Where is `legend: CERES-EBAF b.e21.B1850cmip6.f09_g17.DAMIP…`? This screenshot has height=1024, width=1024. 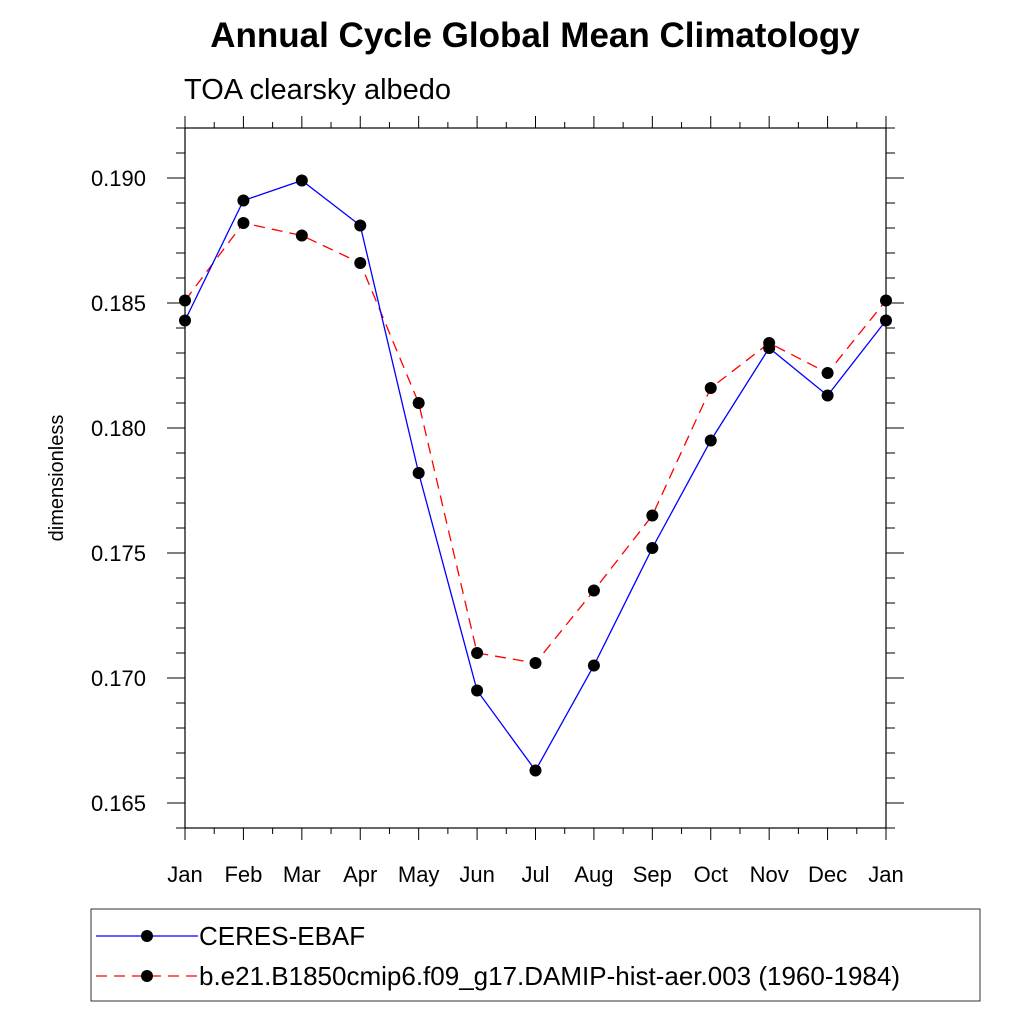 legend: CERES-EBAF b.e21.B1850cmip6.f09_g17.DAMIP… is located at coordinates (535, 955).